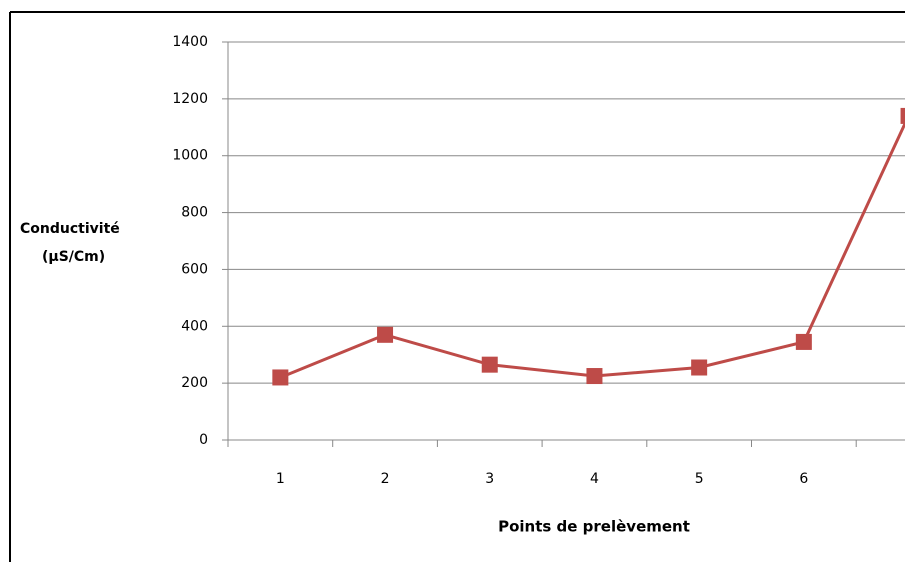 Image resolution: width=905 pixels, height=562 pixels. What do you see at coordinates (73, 257) in the screenshot?
I see `y-axis-label: (µS/Cm)` at bounding box center [73, 257].